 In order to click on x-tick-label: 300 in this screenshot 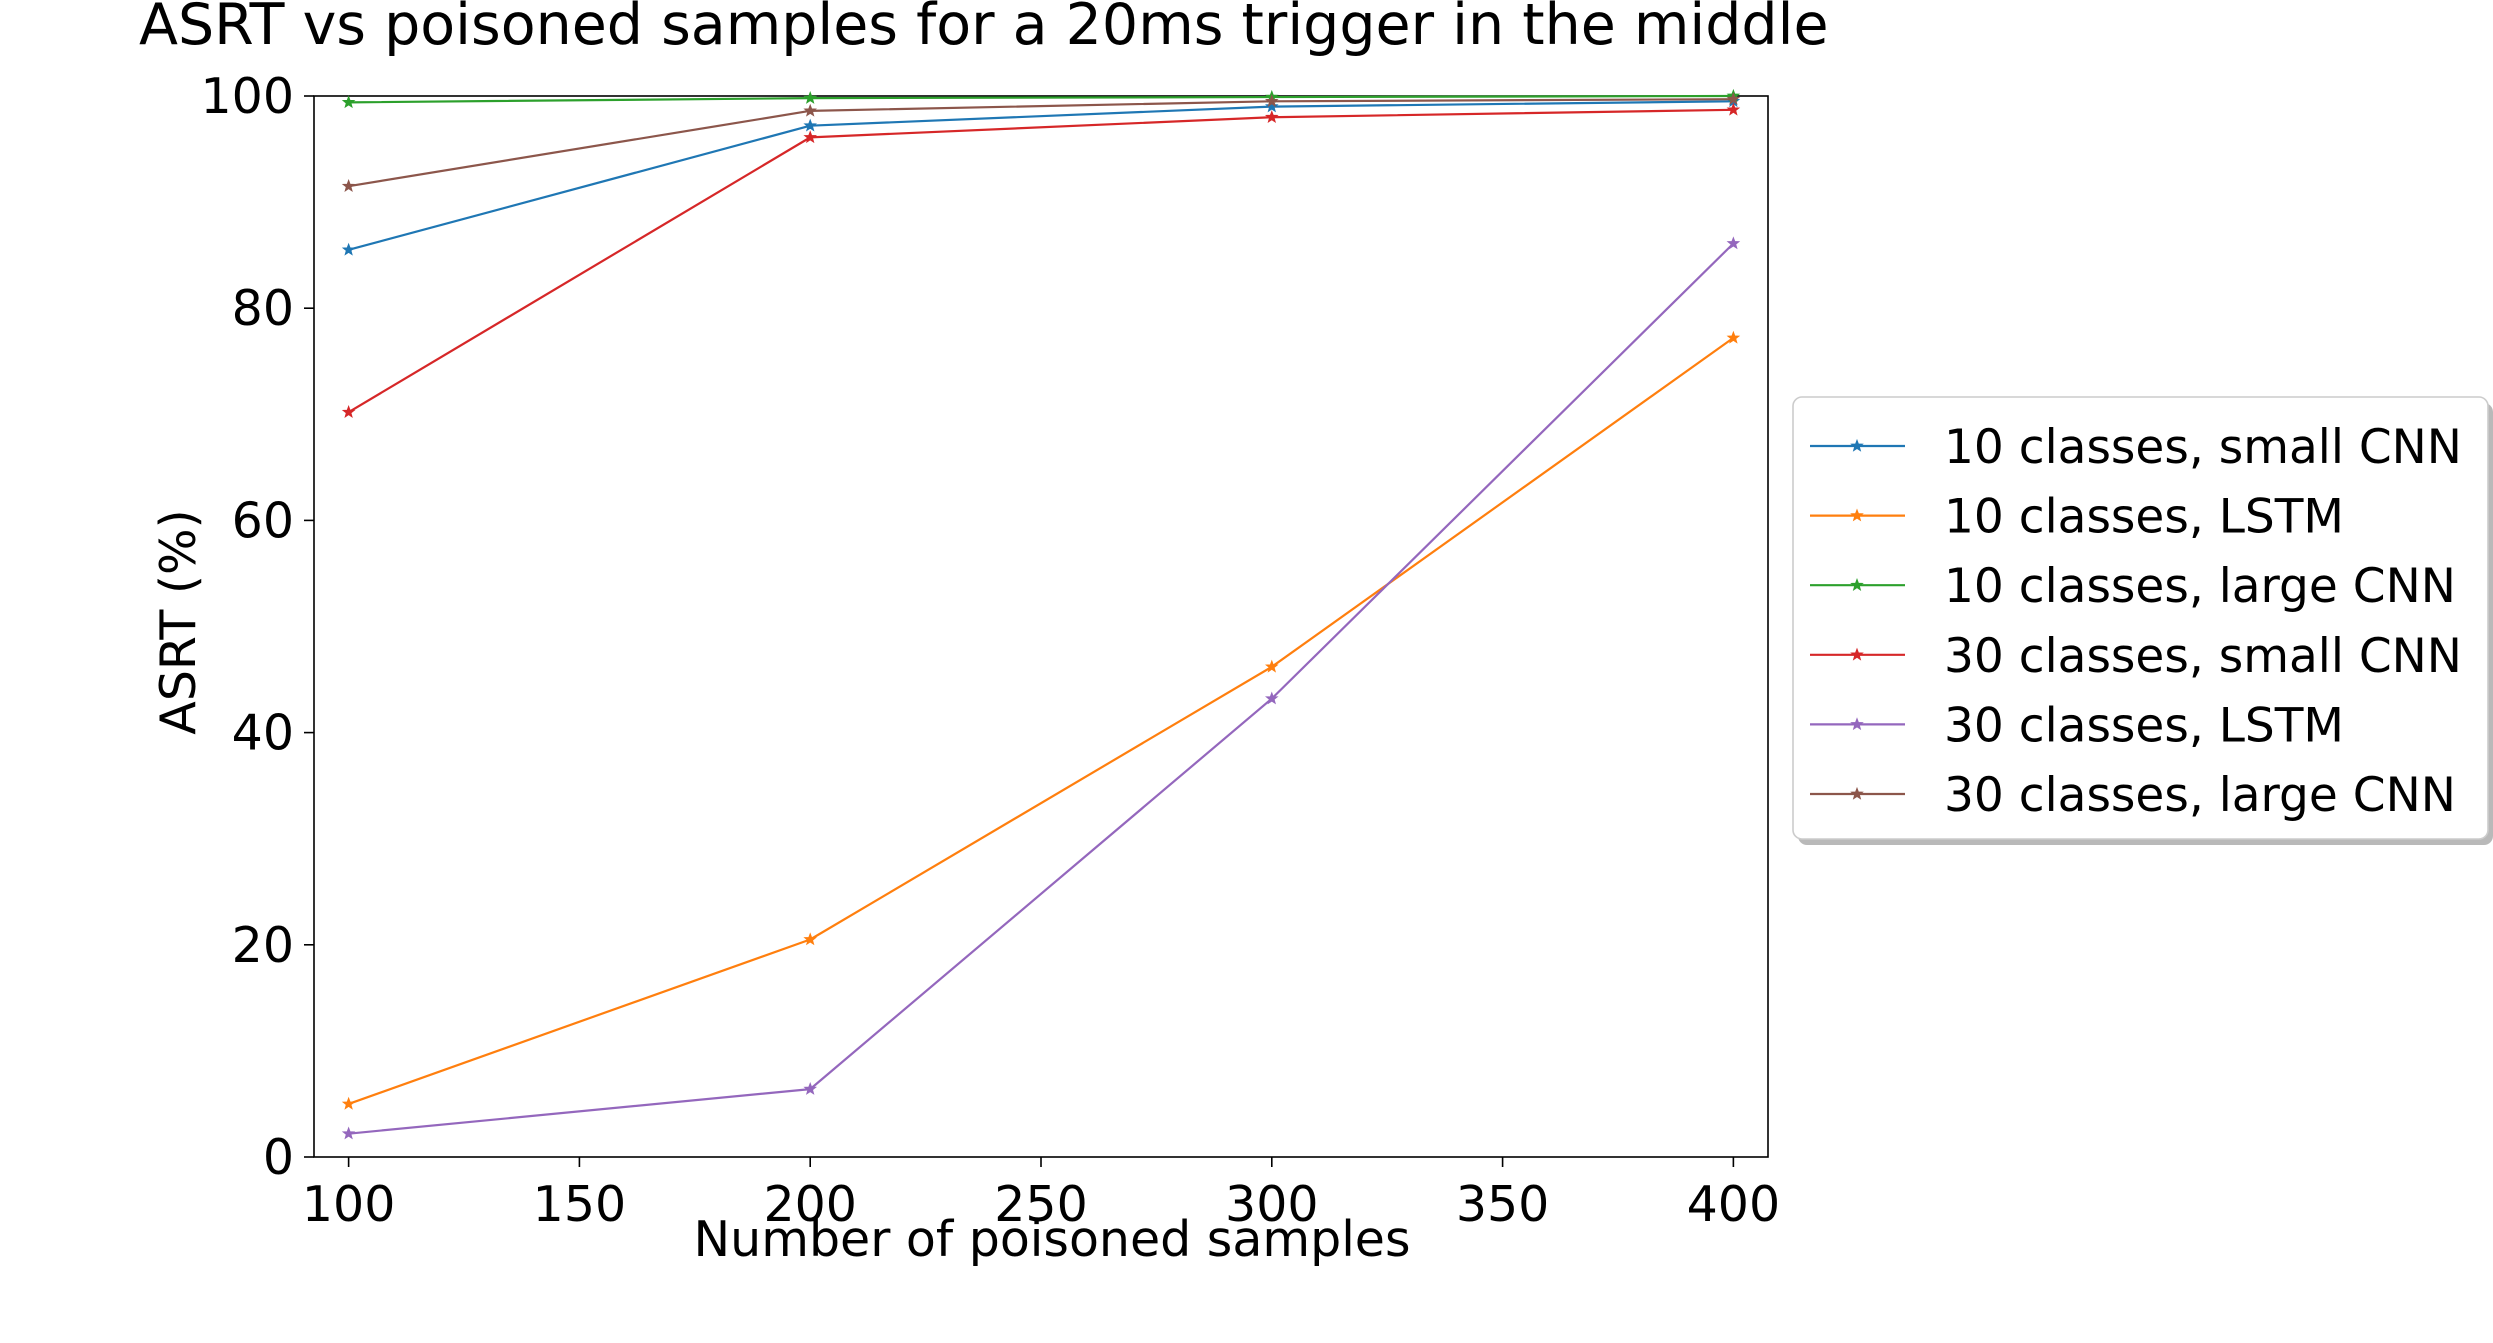, I will do `click(1272, 1204)`.